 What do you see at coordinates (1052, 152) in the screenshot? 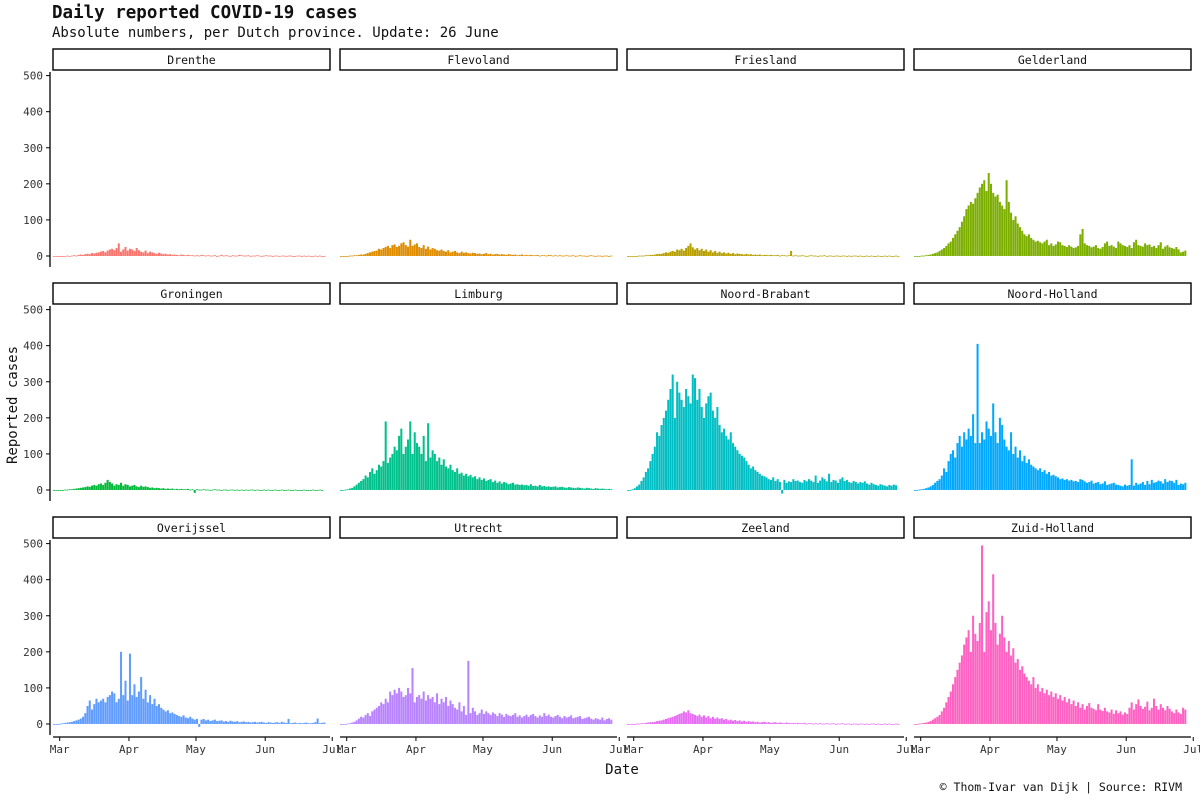
I see `facet-gelderland: Gelderland` at bounding box center [1052, 152].